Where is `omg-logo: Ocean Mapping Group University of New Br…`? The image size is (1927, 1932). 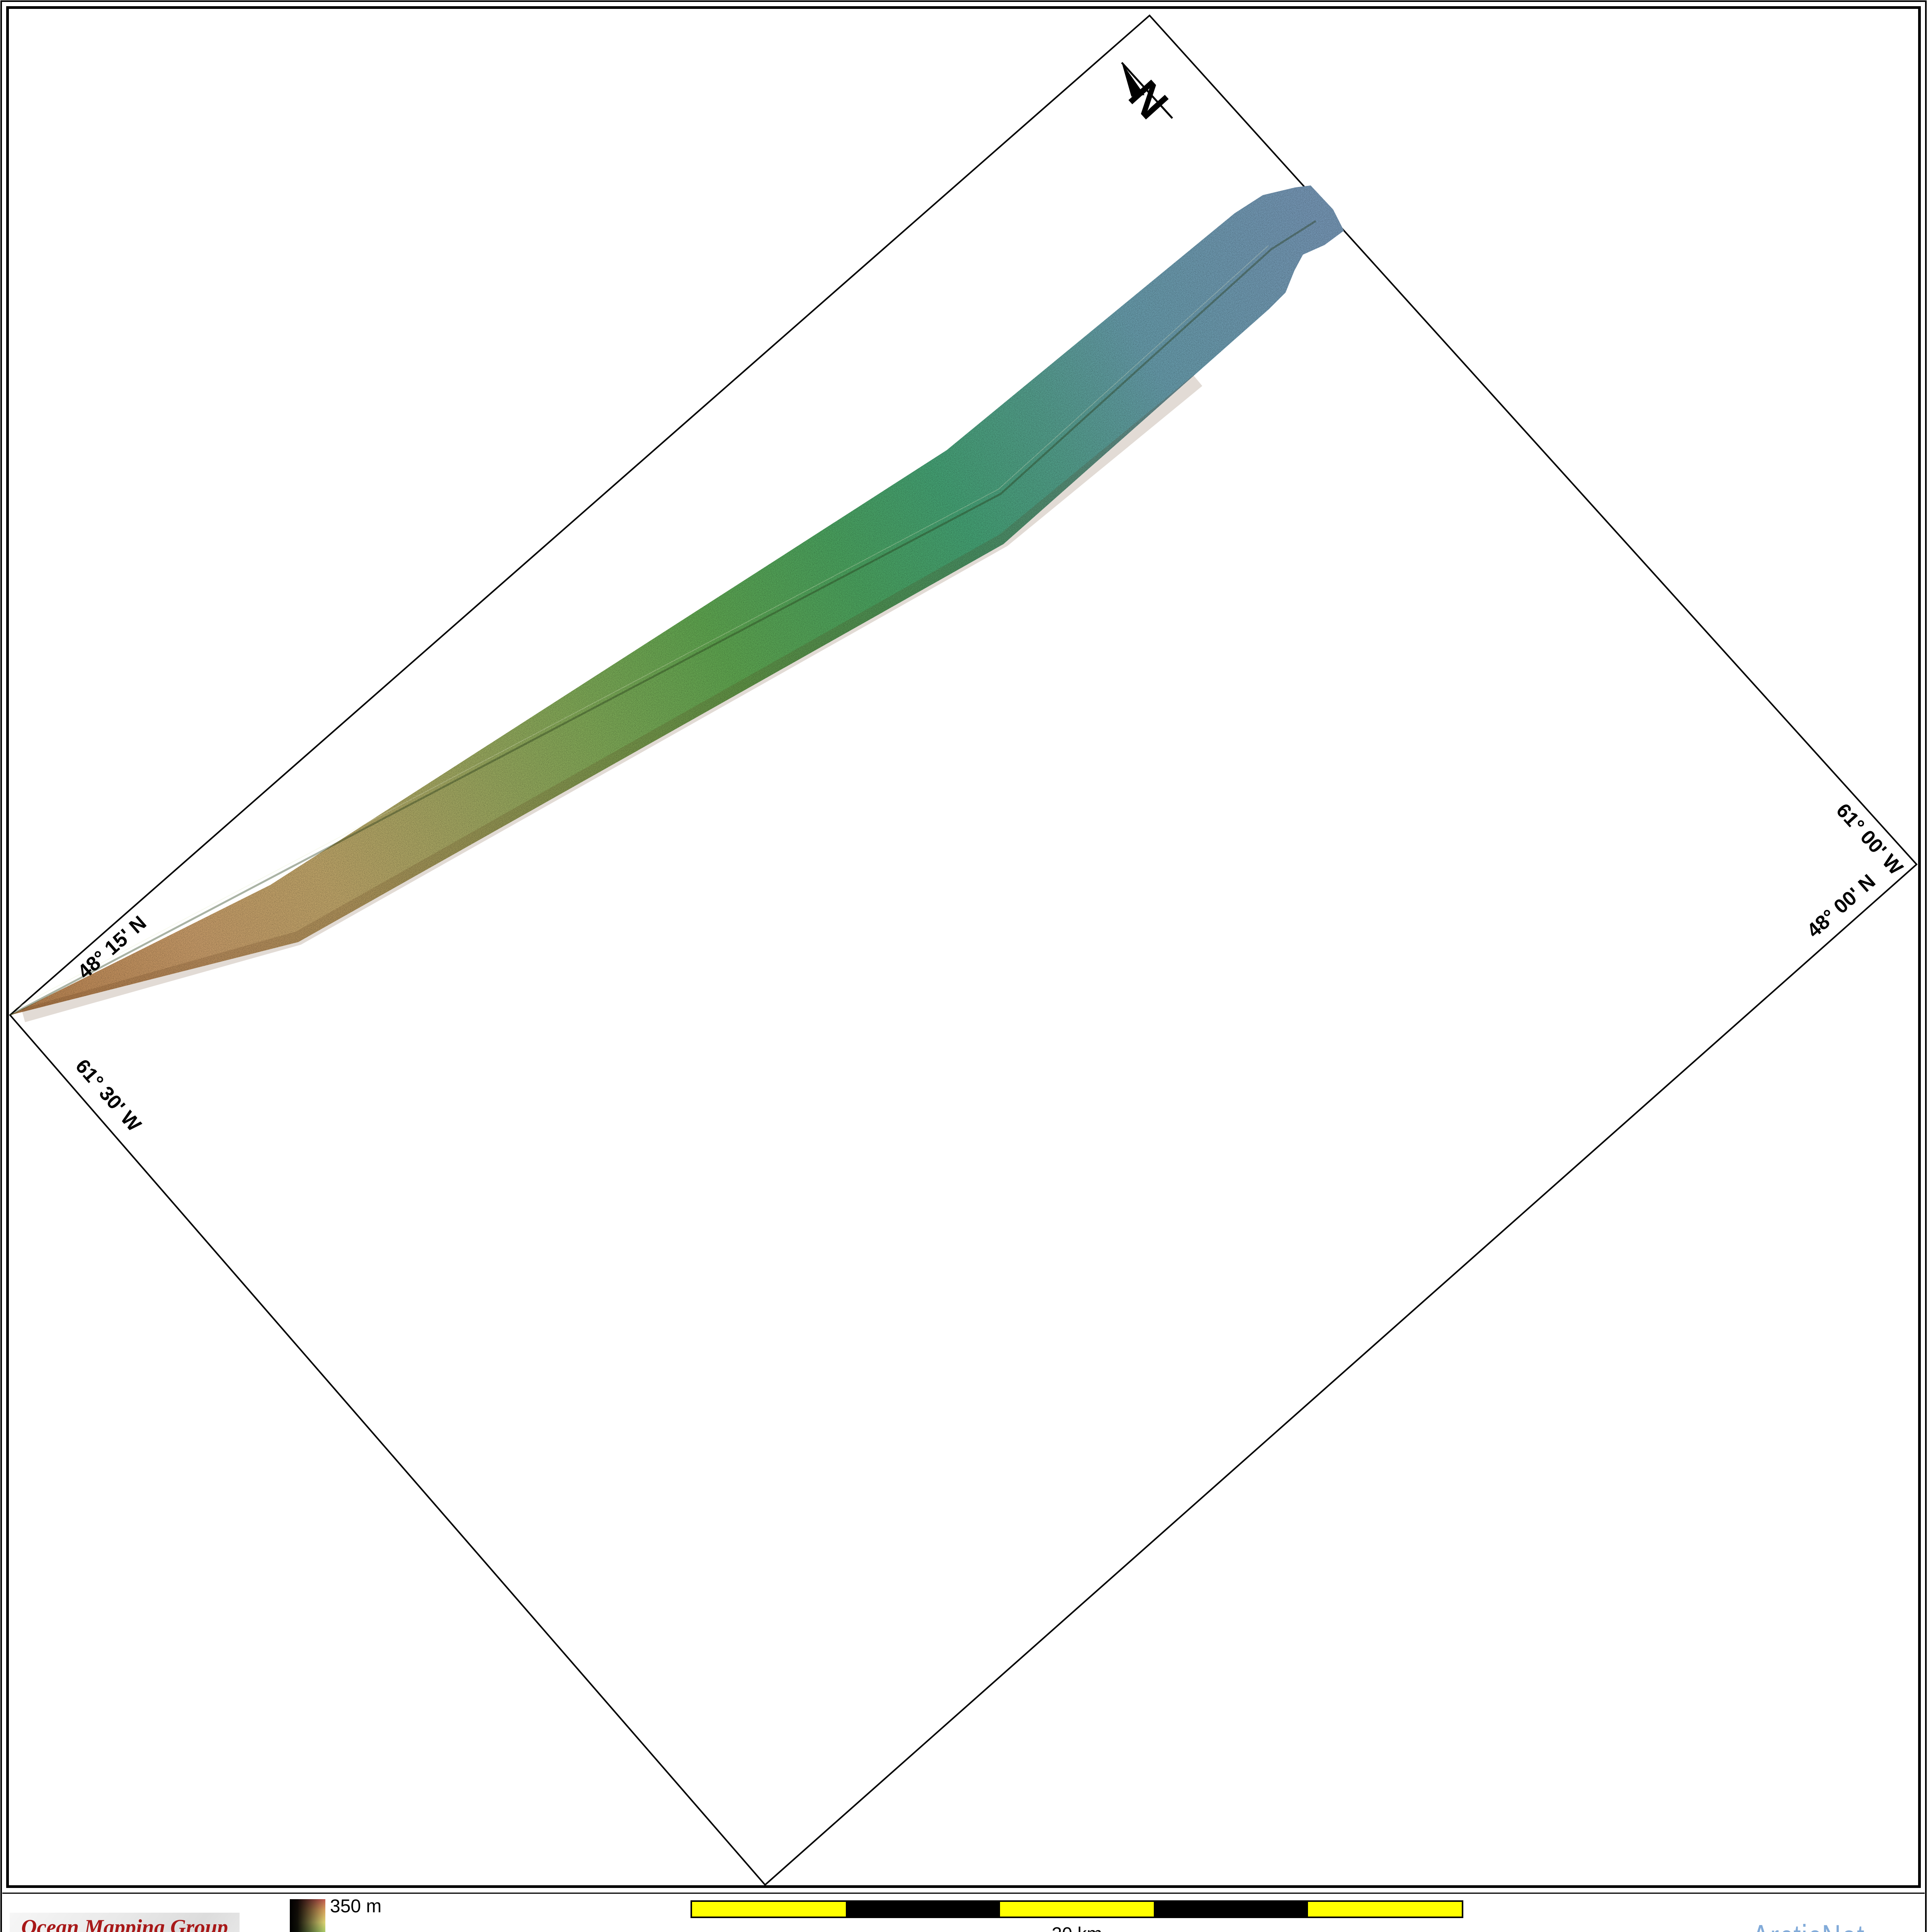 omg-logo: Ocean Mapping Group University of New Br… is located at coordinates (125, 1923).